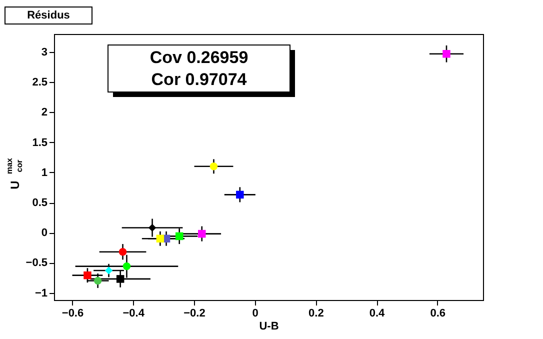 The width and height of the screenshot is (543, 339). What do you see at coordinates (14, 173) in the screenshot?
I see `y-axis-title: Umaxcor` at bounding box center [14, 173].